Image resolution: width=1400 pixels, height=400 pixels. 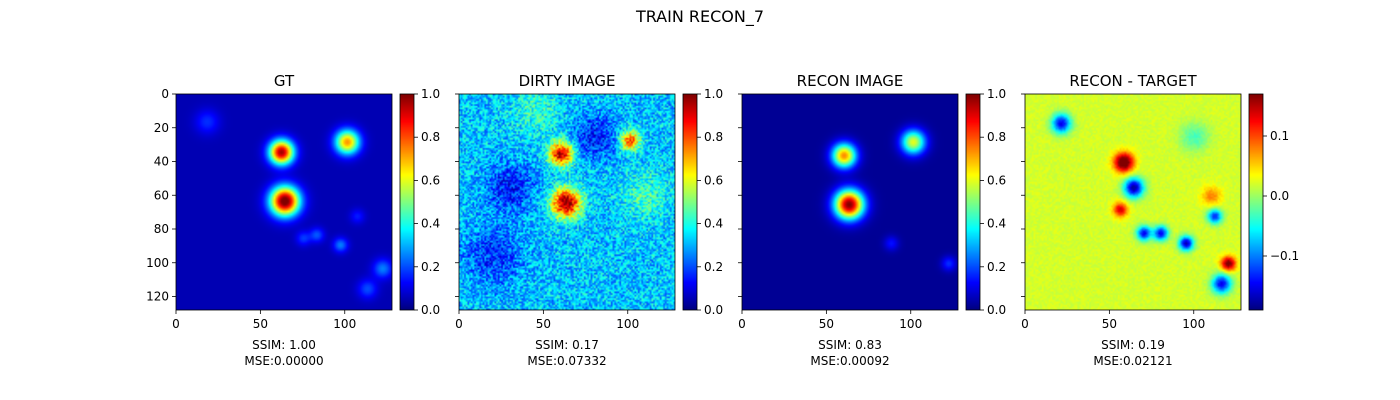 I want to click on panel-title: RECON - TARGET, so click(x=1133, y=81).